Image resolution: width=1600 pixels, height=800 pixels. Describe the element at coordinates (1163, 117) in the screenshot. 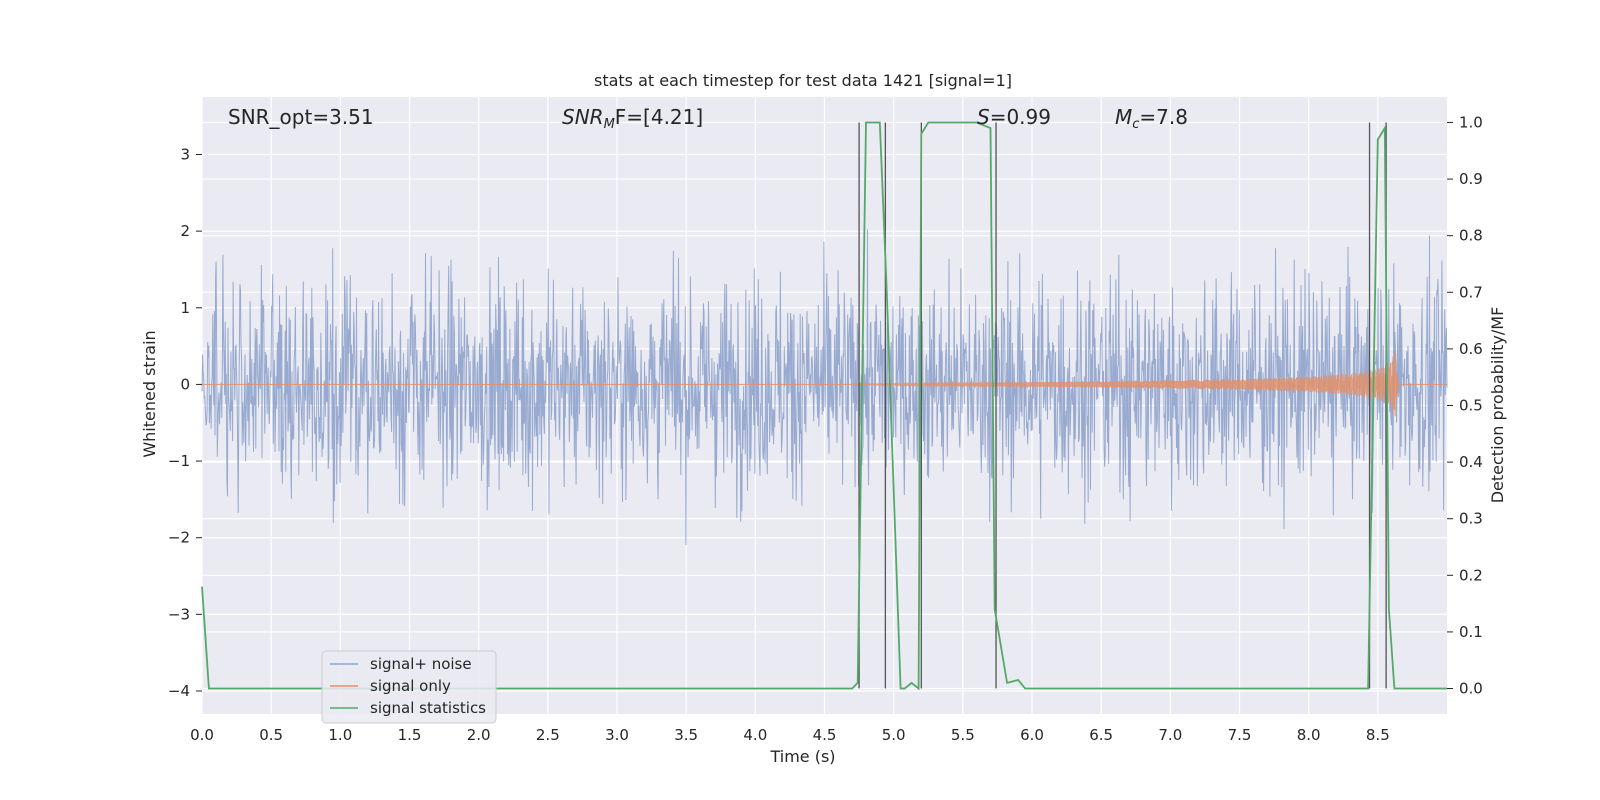

I see `mc-rest: =7.8` at that location.